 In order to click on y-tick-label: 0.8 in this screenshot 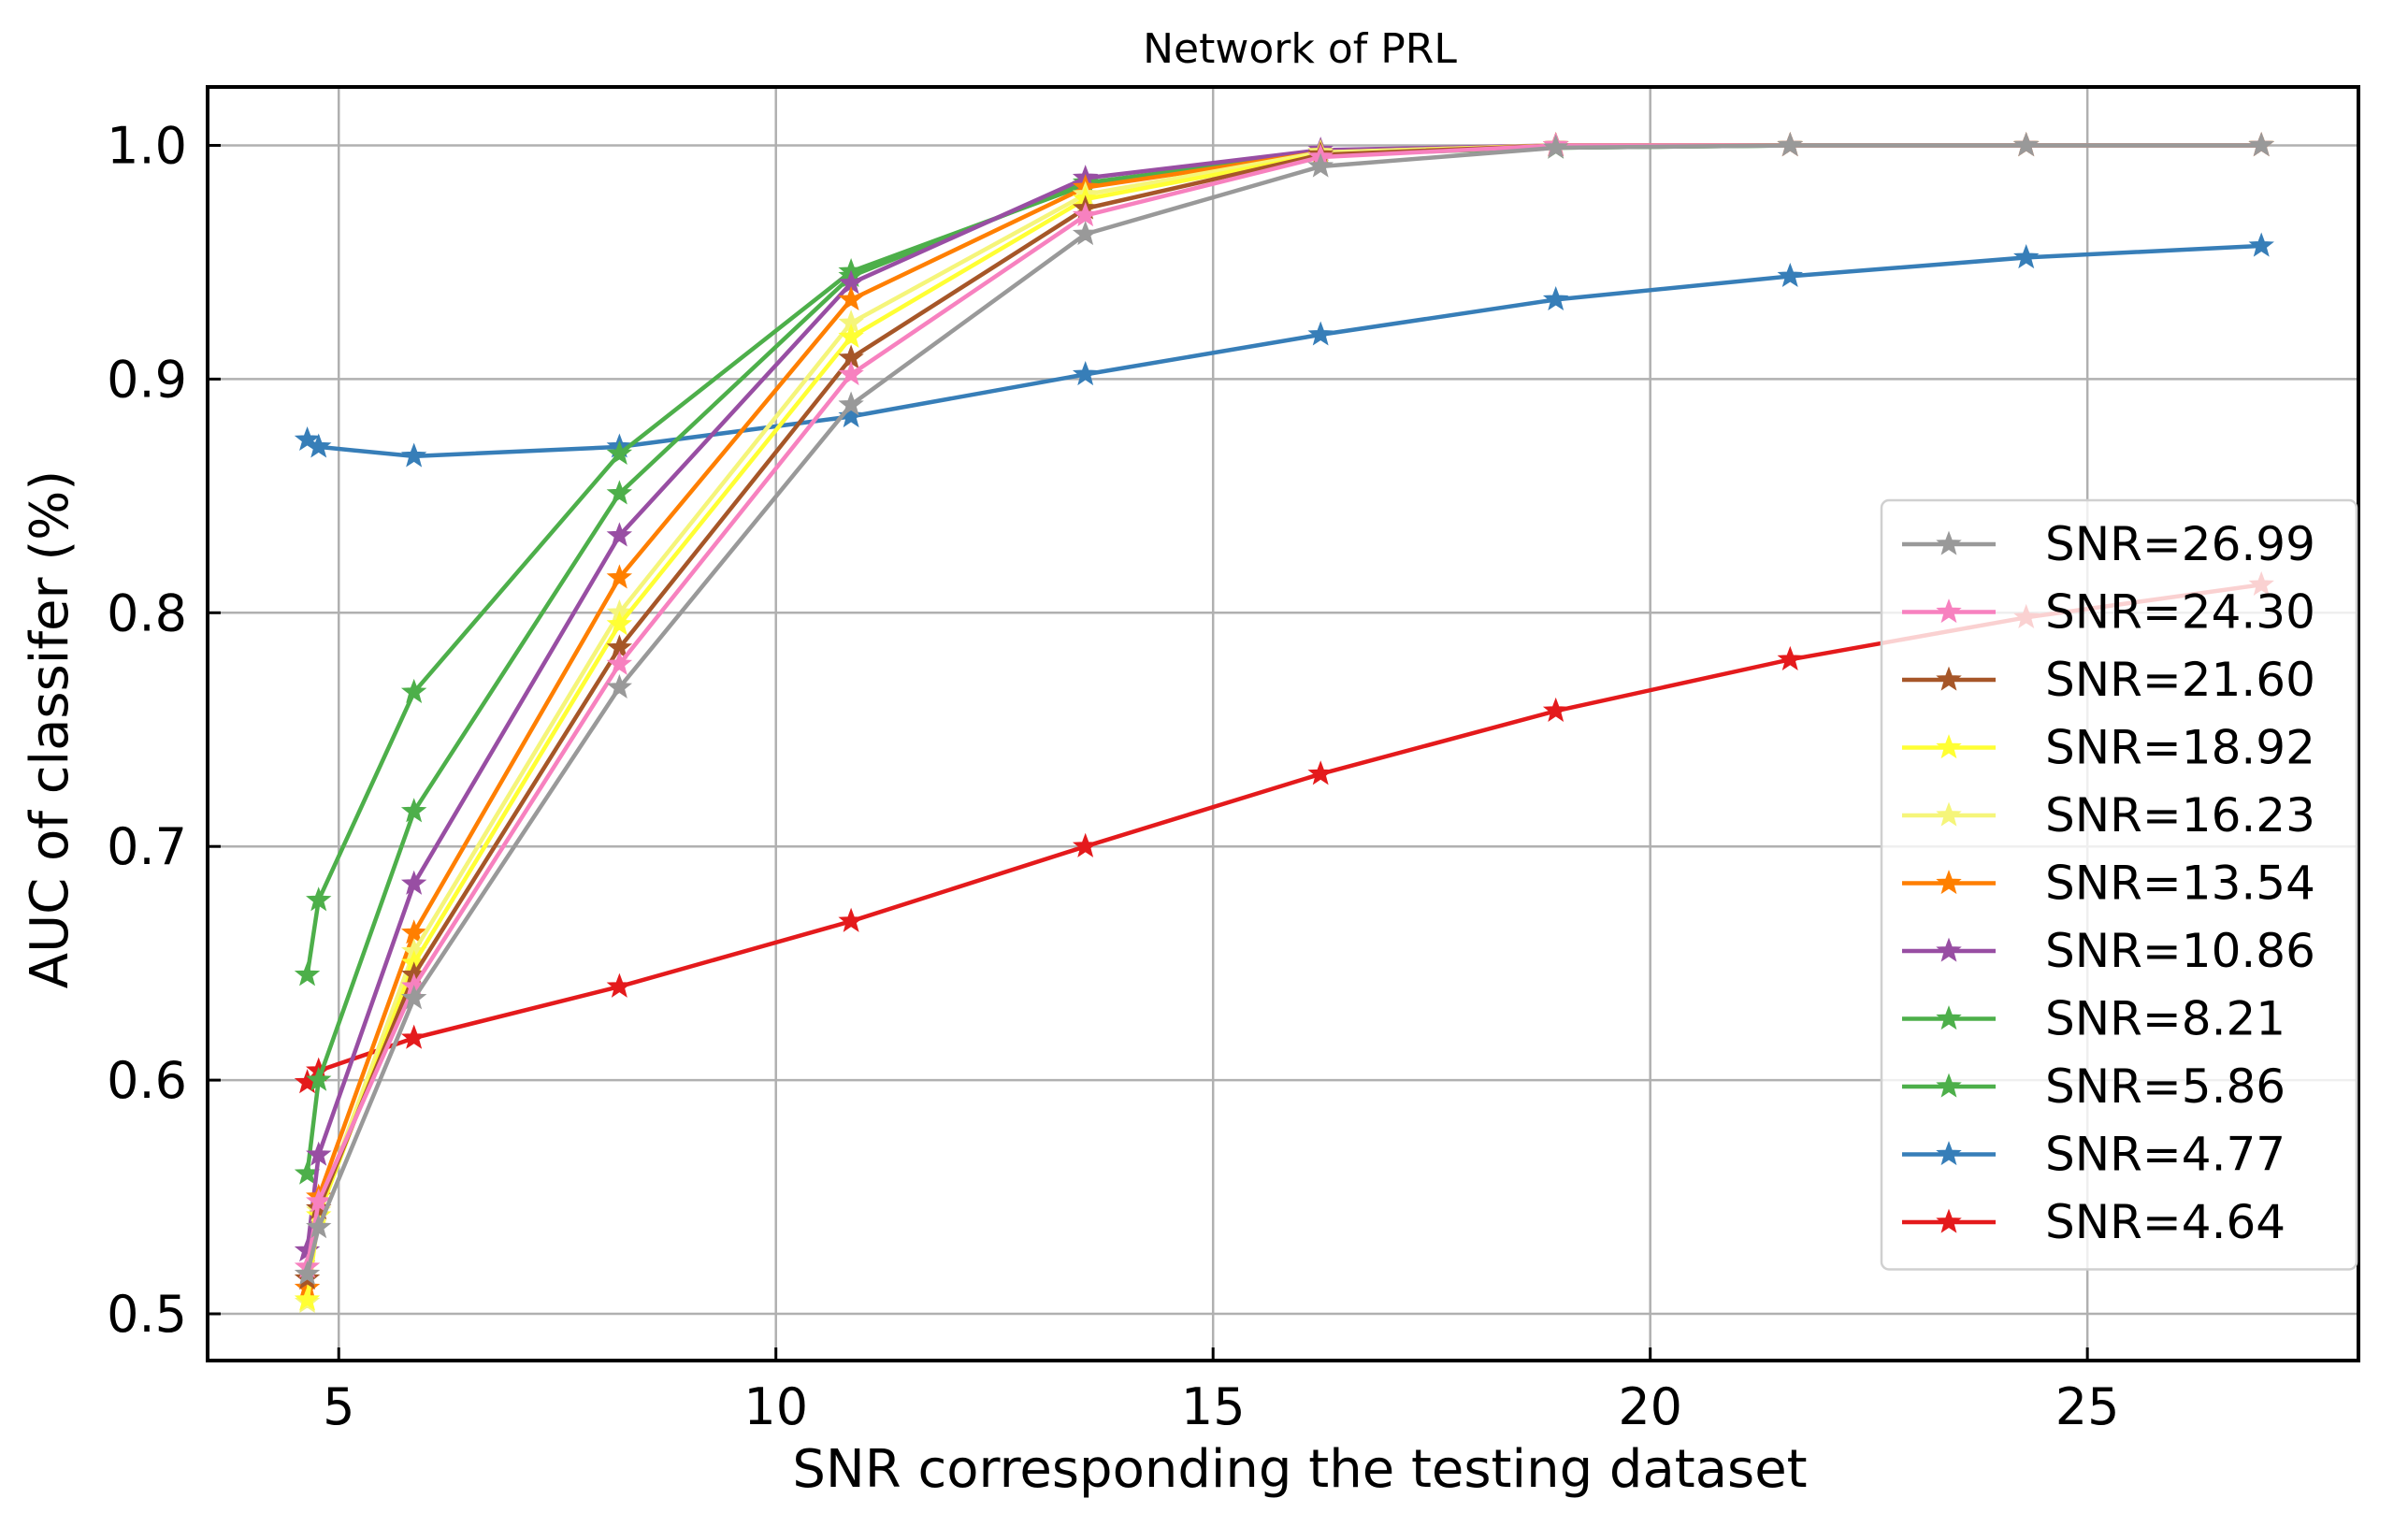, I will do `click(147, 613)`.